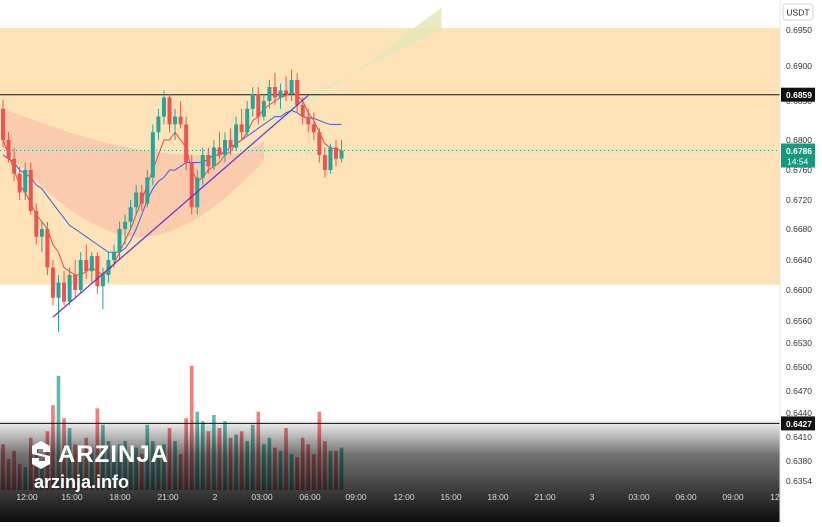  I want to click on x-tick-label: 2, so click(215, 497).